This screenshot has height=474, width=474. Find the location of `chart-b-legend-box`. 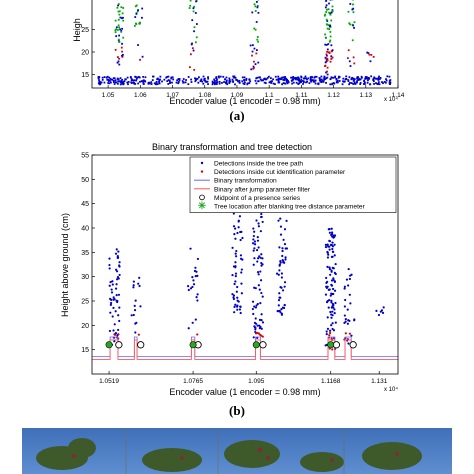

chart-b-legend-box is located at coordinates (293, 184).